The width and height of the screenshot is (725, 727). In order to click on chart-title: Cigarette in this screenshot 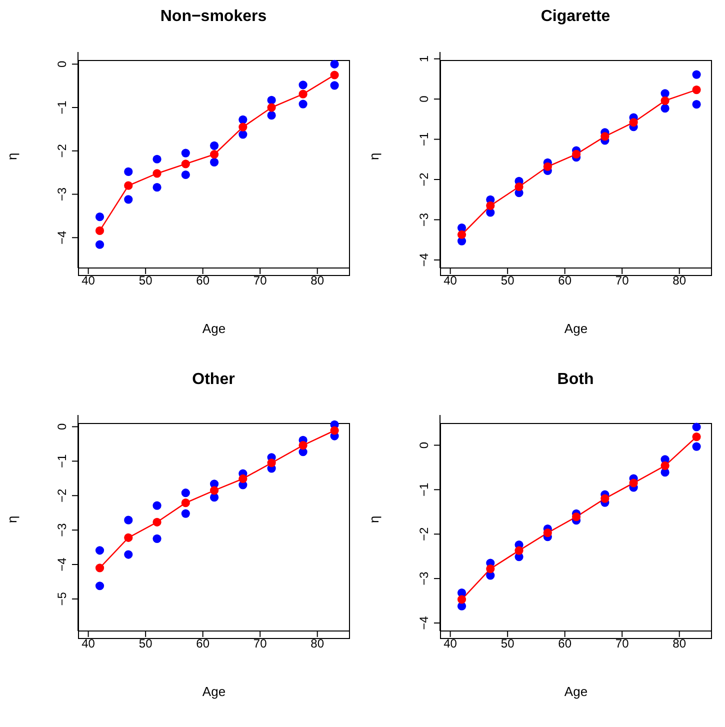, I will do `click(576, 17)`.